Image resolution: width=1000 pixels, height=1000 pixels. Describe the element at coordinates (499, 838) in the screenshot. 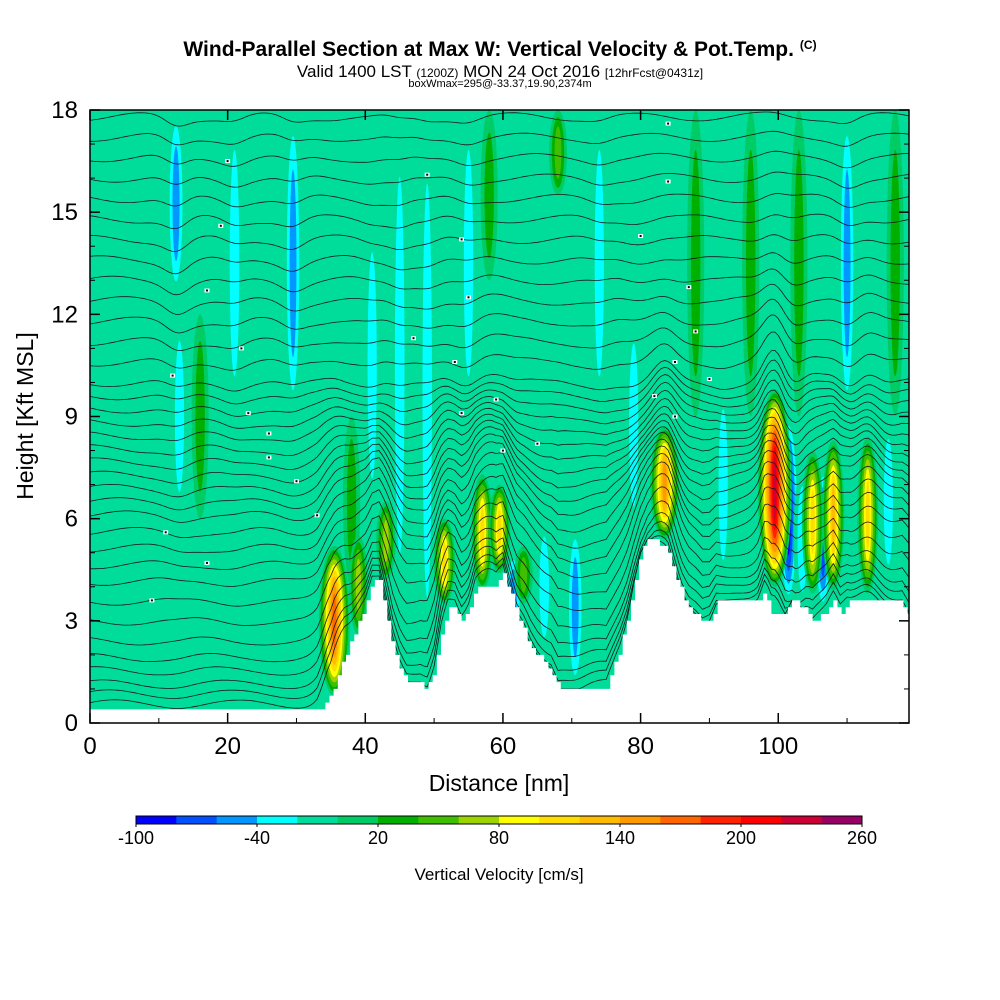

I see `colorbar-tick-label: 80` at that location.